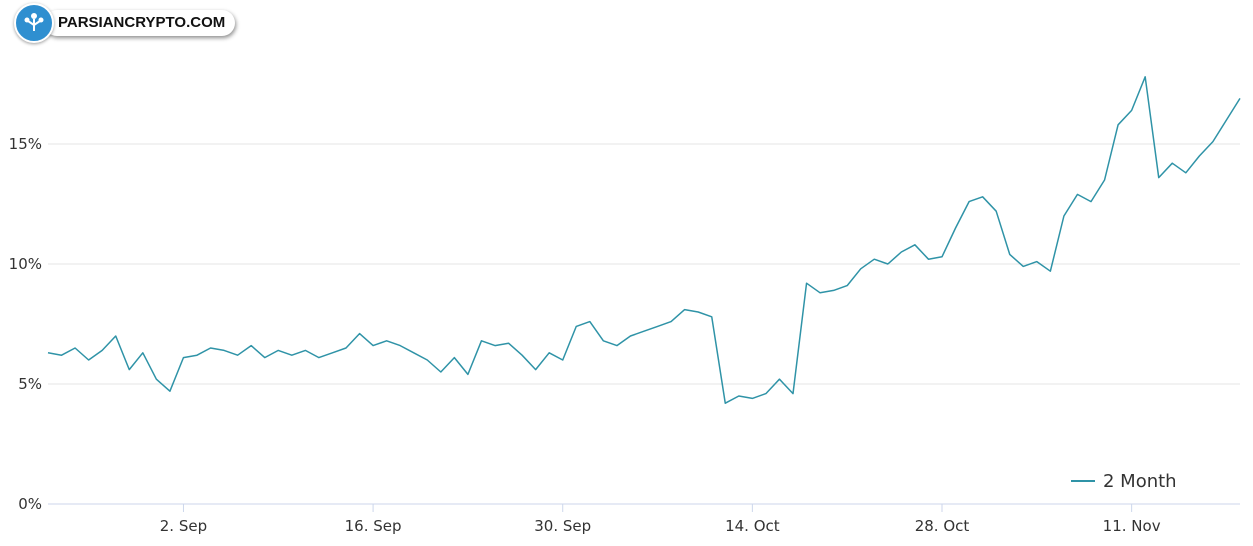 The width and height of the screenshot is (1253, 546). What do you see at coordinates (34, 23) in the screenshot?
I see `logo-tree-icon` at bounding box center [34, 23].